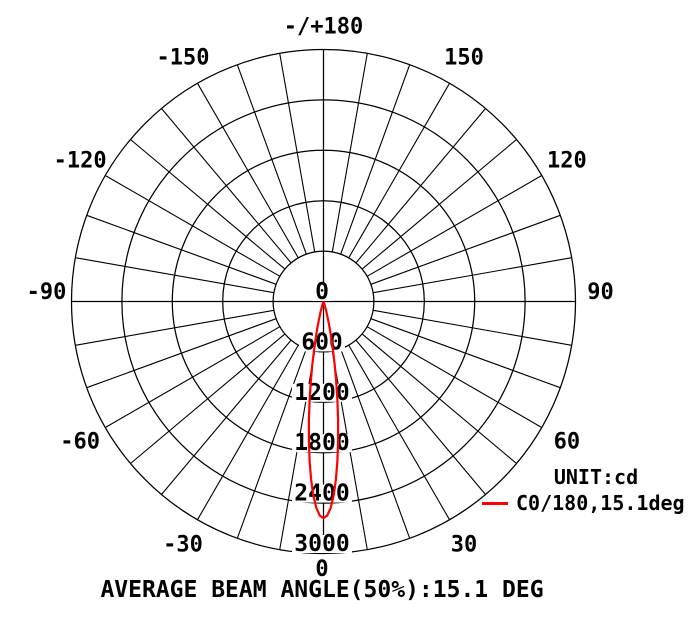 This screenshot has height=620, width=700. What do you see at coordinates (47, 292) in the screenshot?
I see `angle-label: -90` at bounding box center [47, 292].